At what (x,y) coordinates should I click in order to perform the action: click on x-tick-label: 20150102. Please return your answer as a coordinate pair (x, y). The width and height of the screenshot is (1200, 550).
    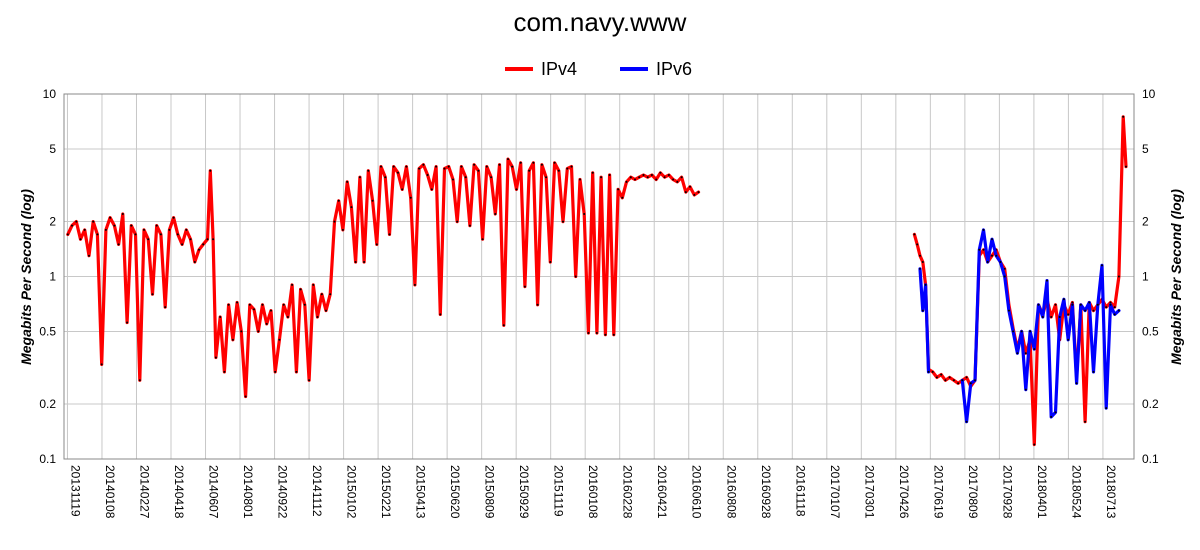
    Looking at the image, I should click on (352, 492).